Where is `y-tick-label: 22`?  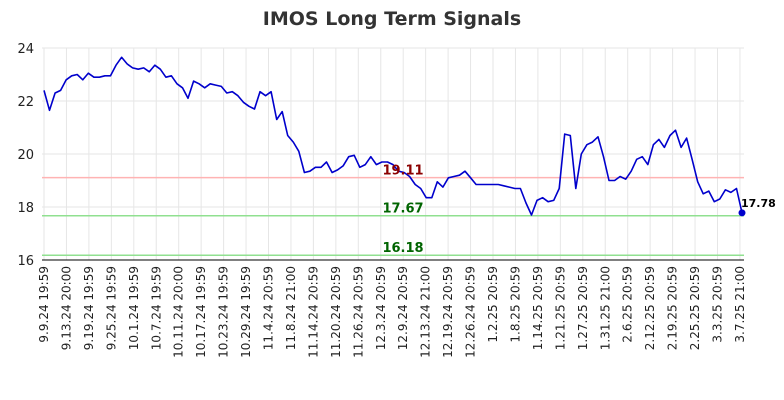 y-tick-label: 22 is located at coordinates (25, 102).